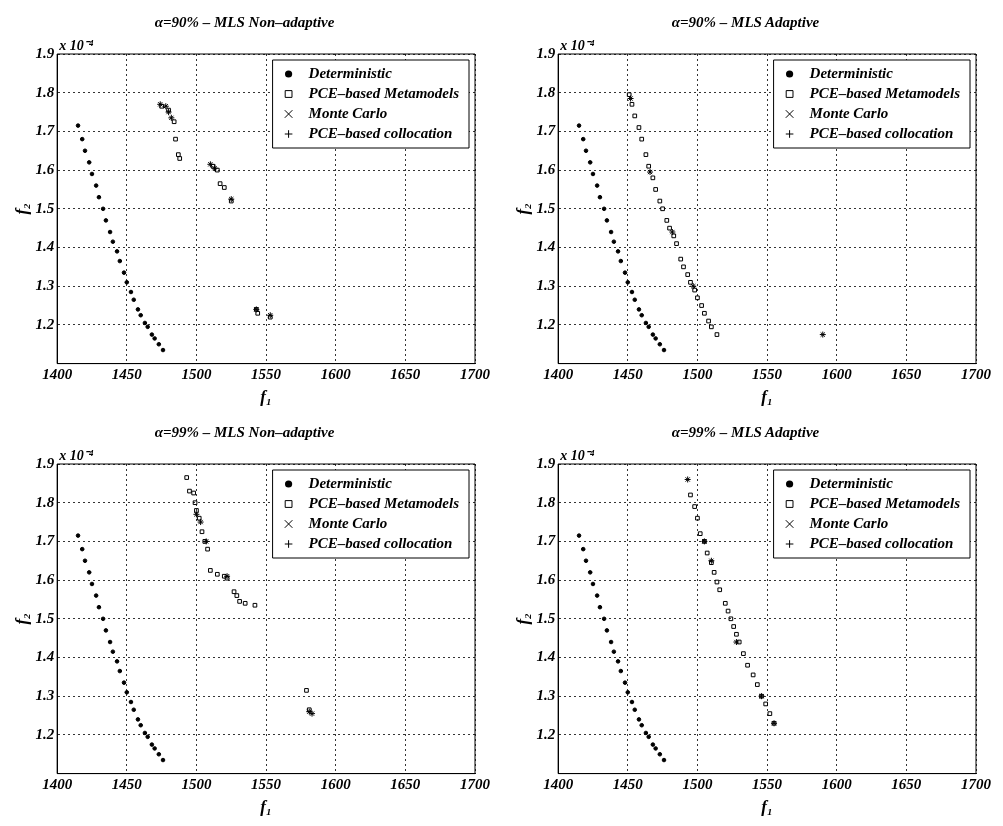  What do you see at coordinates (244, 21) in the screenshot?
I see `chart-title: α=90% – MLS Non–adaptive` at bounding box center [244, 21].